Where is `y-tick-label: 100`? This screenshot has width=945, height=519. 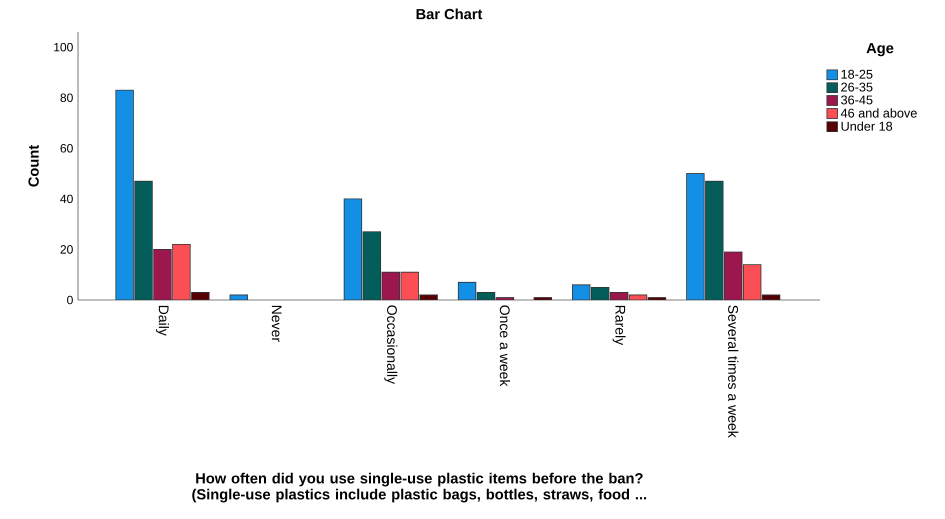
y-tick-label: 100 is located at coordinates (63, 47).